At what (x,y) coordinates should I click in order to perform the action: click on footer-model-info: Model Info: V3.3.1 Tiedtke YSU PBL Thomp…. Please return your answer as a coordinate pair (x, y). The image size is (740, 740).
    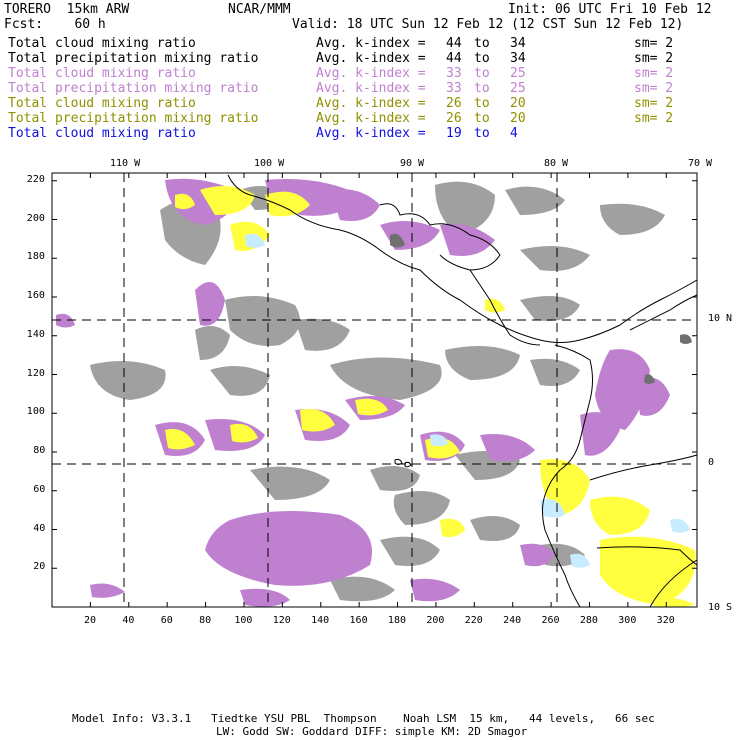
    Looking at the image, I should click on (363, 718).